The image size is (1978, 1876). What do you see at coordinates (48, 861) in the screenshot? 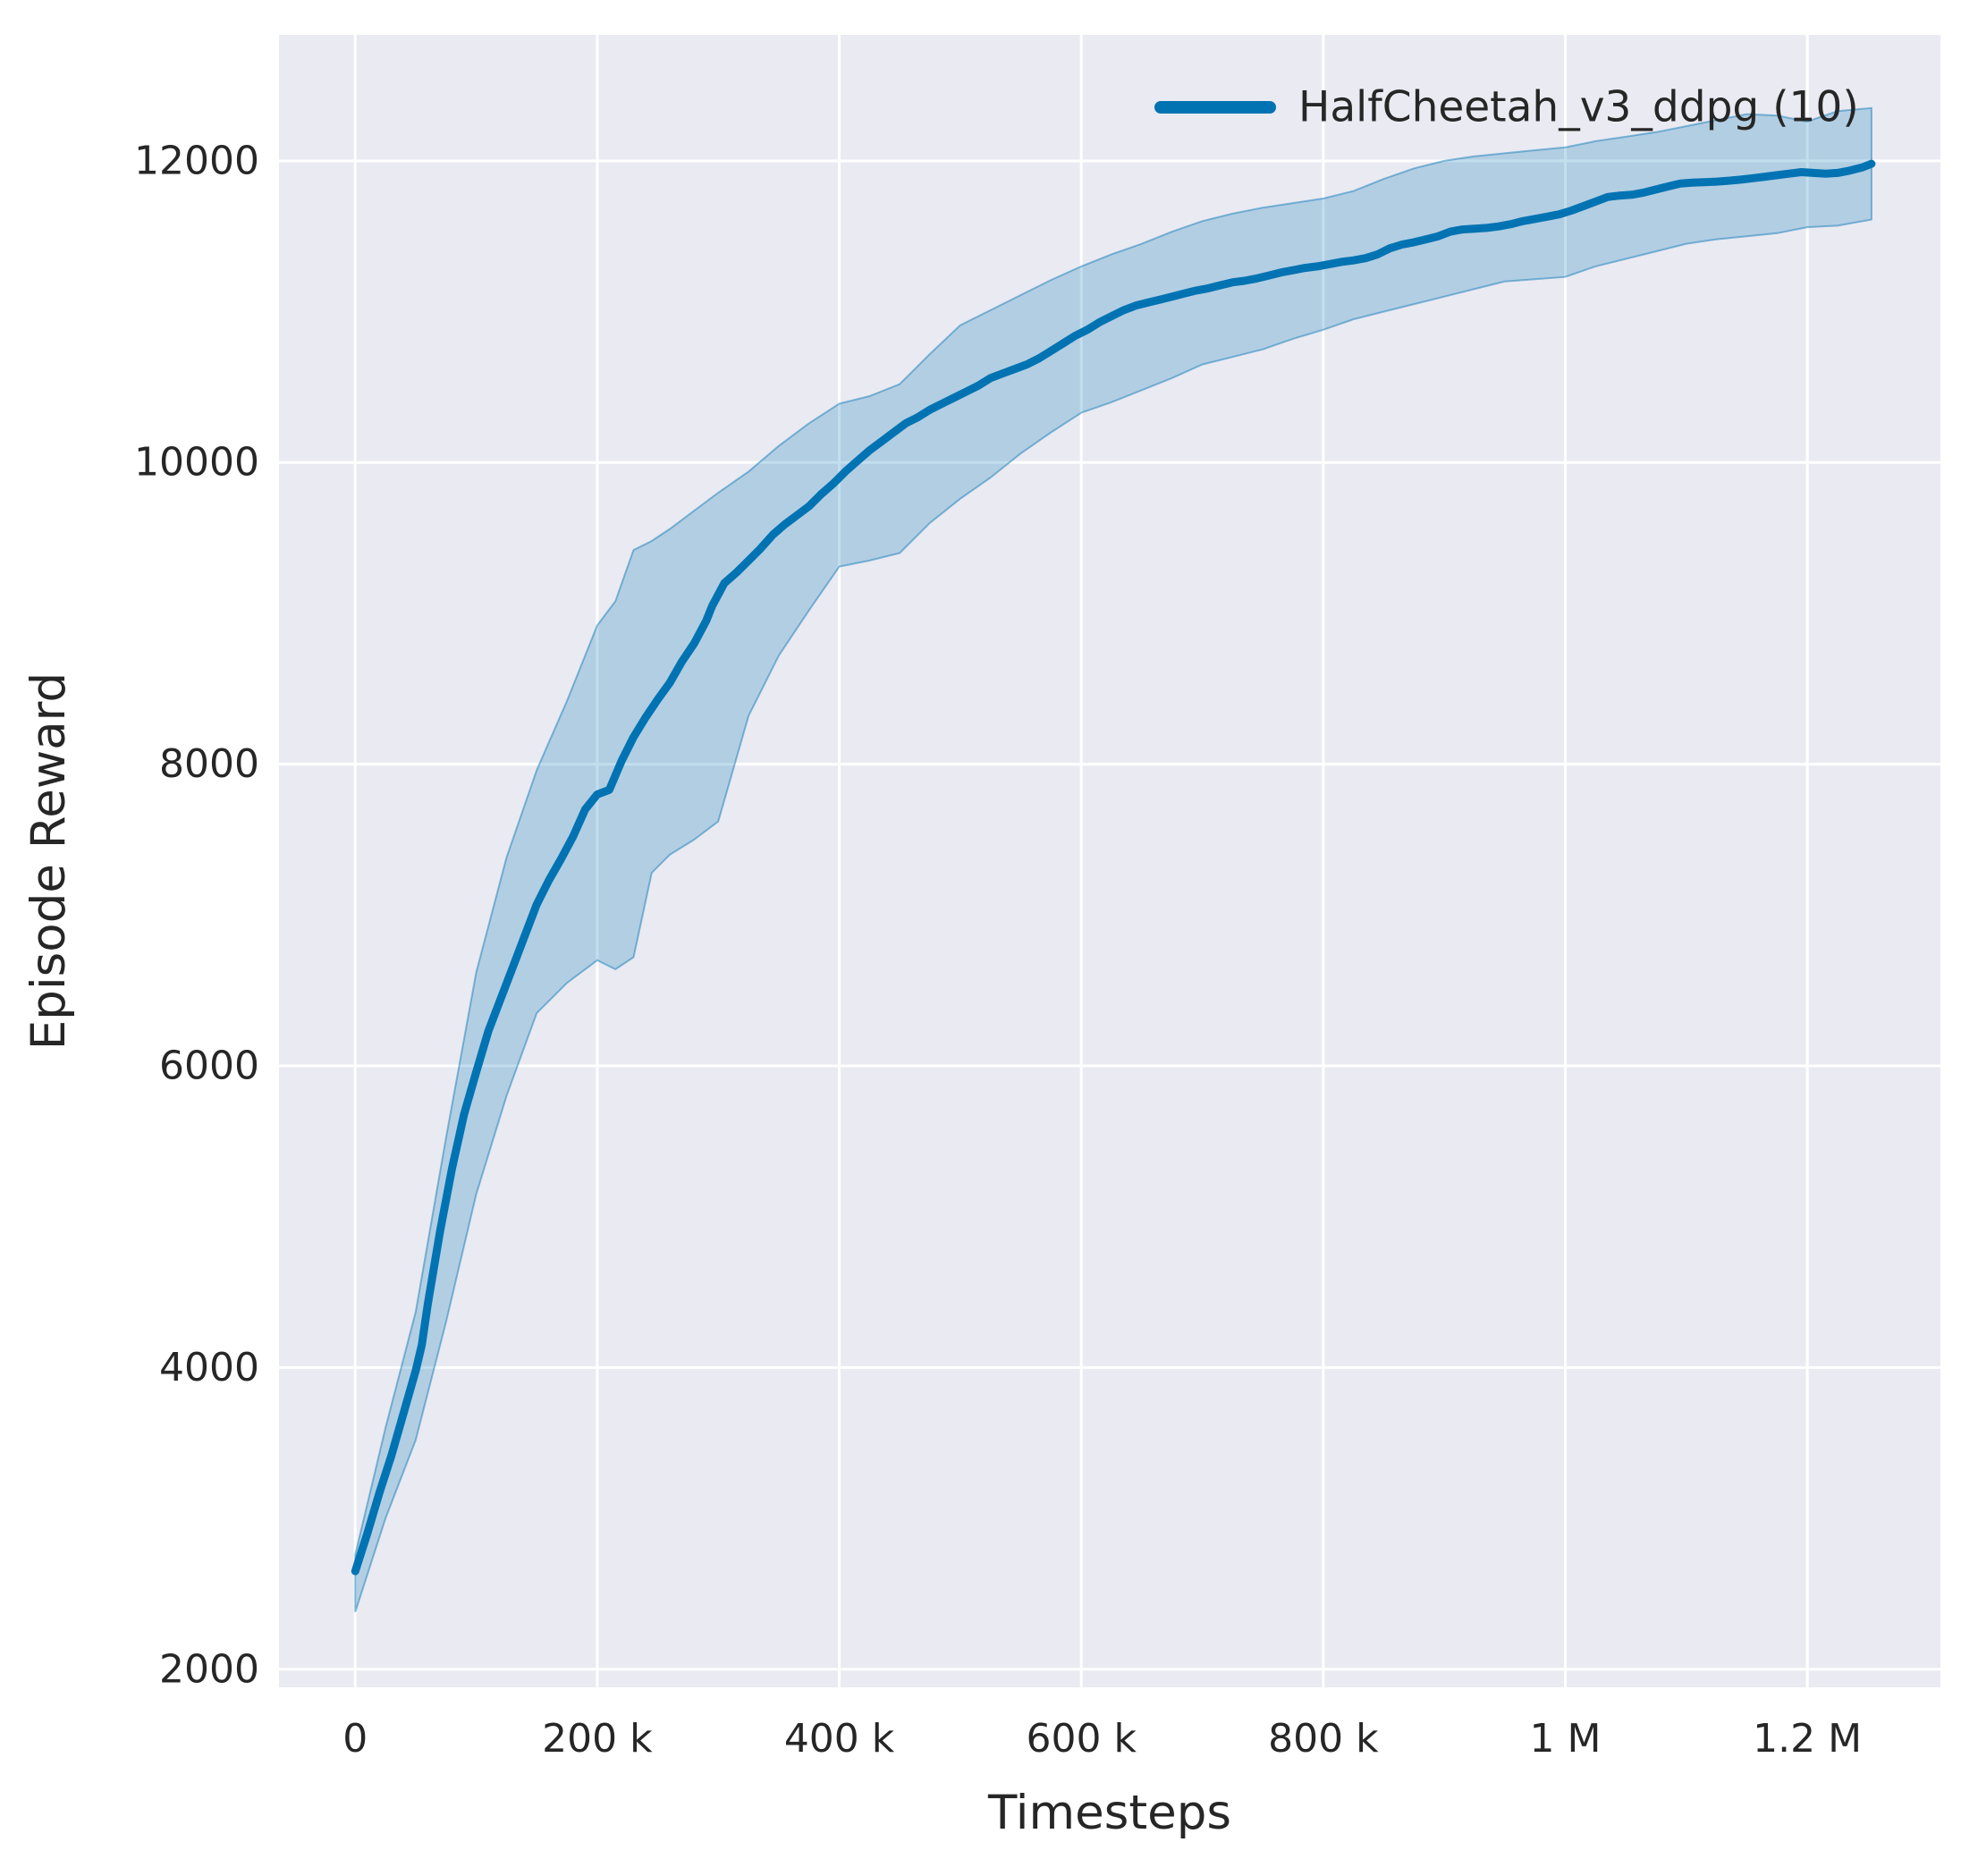
I see `y-axis-label: Episode Reward` at bounding box center [48, 861].